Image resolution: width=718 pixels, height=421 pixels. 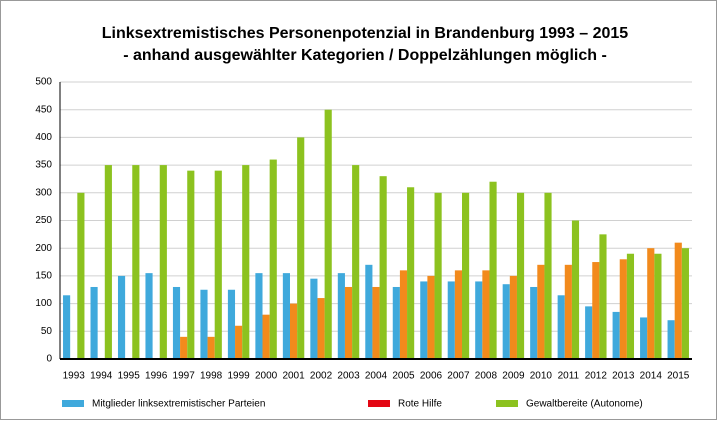 What do you see at coordinates (321, 376) in the screenshot?
I see `x-tick-label: 2002` at bounding box center [321, 376].